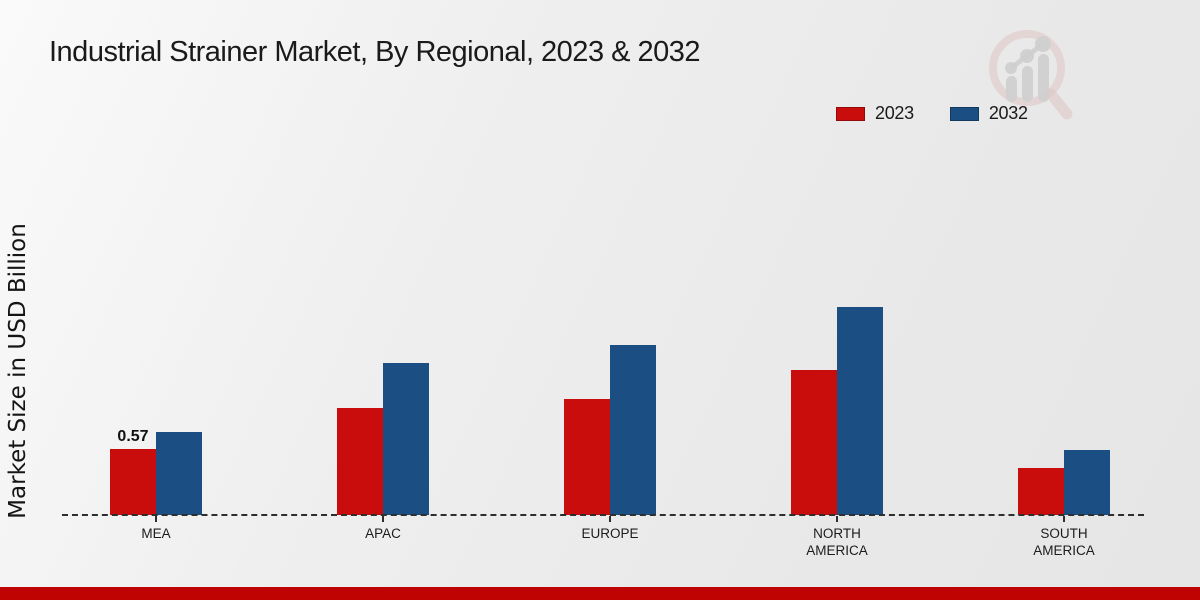 The width and height of the screenshot is (1200, 600). Describe the element at coordinates (383, 533) in the screenshot. I see `category-label: APAC` at that location.